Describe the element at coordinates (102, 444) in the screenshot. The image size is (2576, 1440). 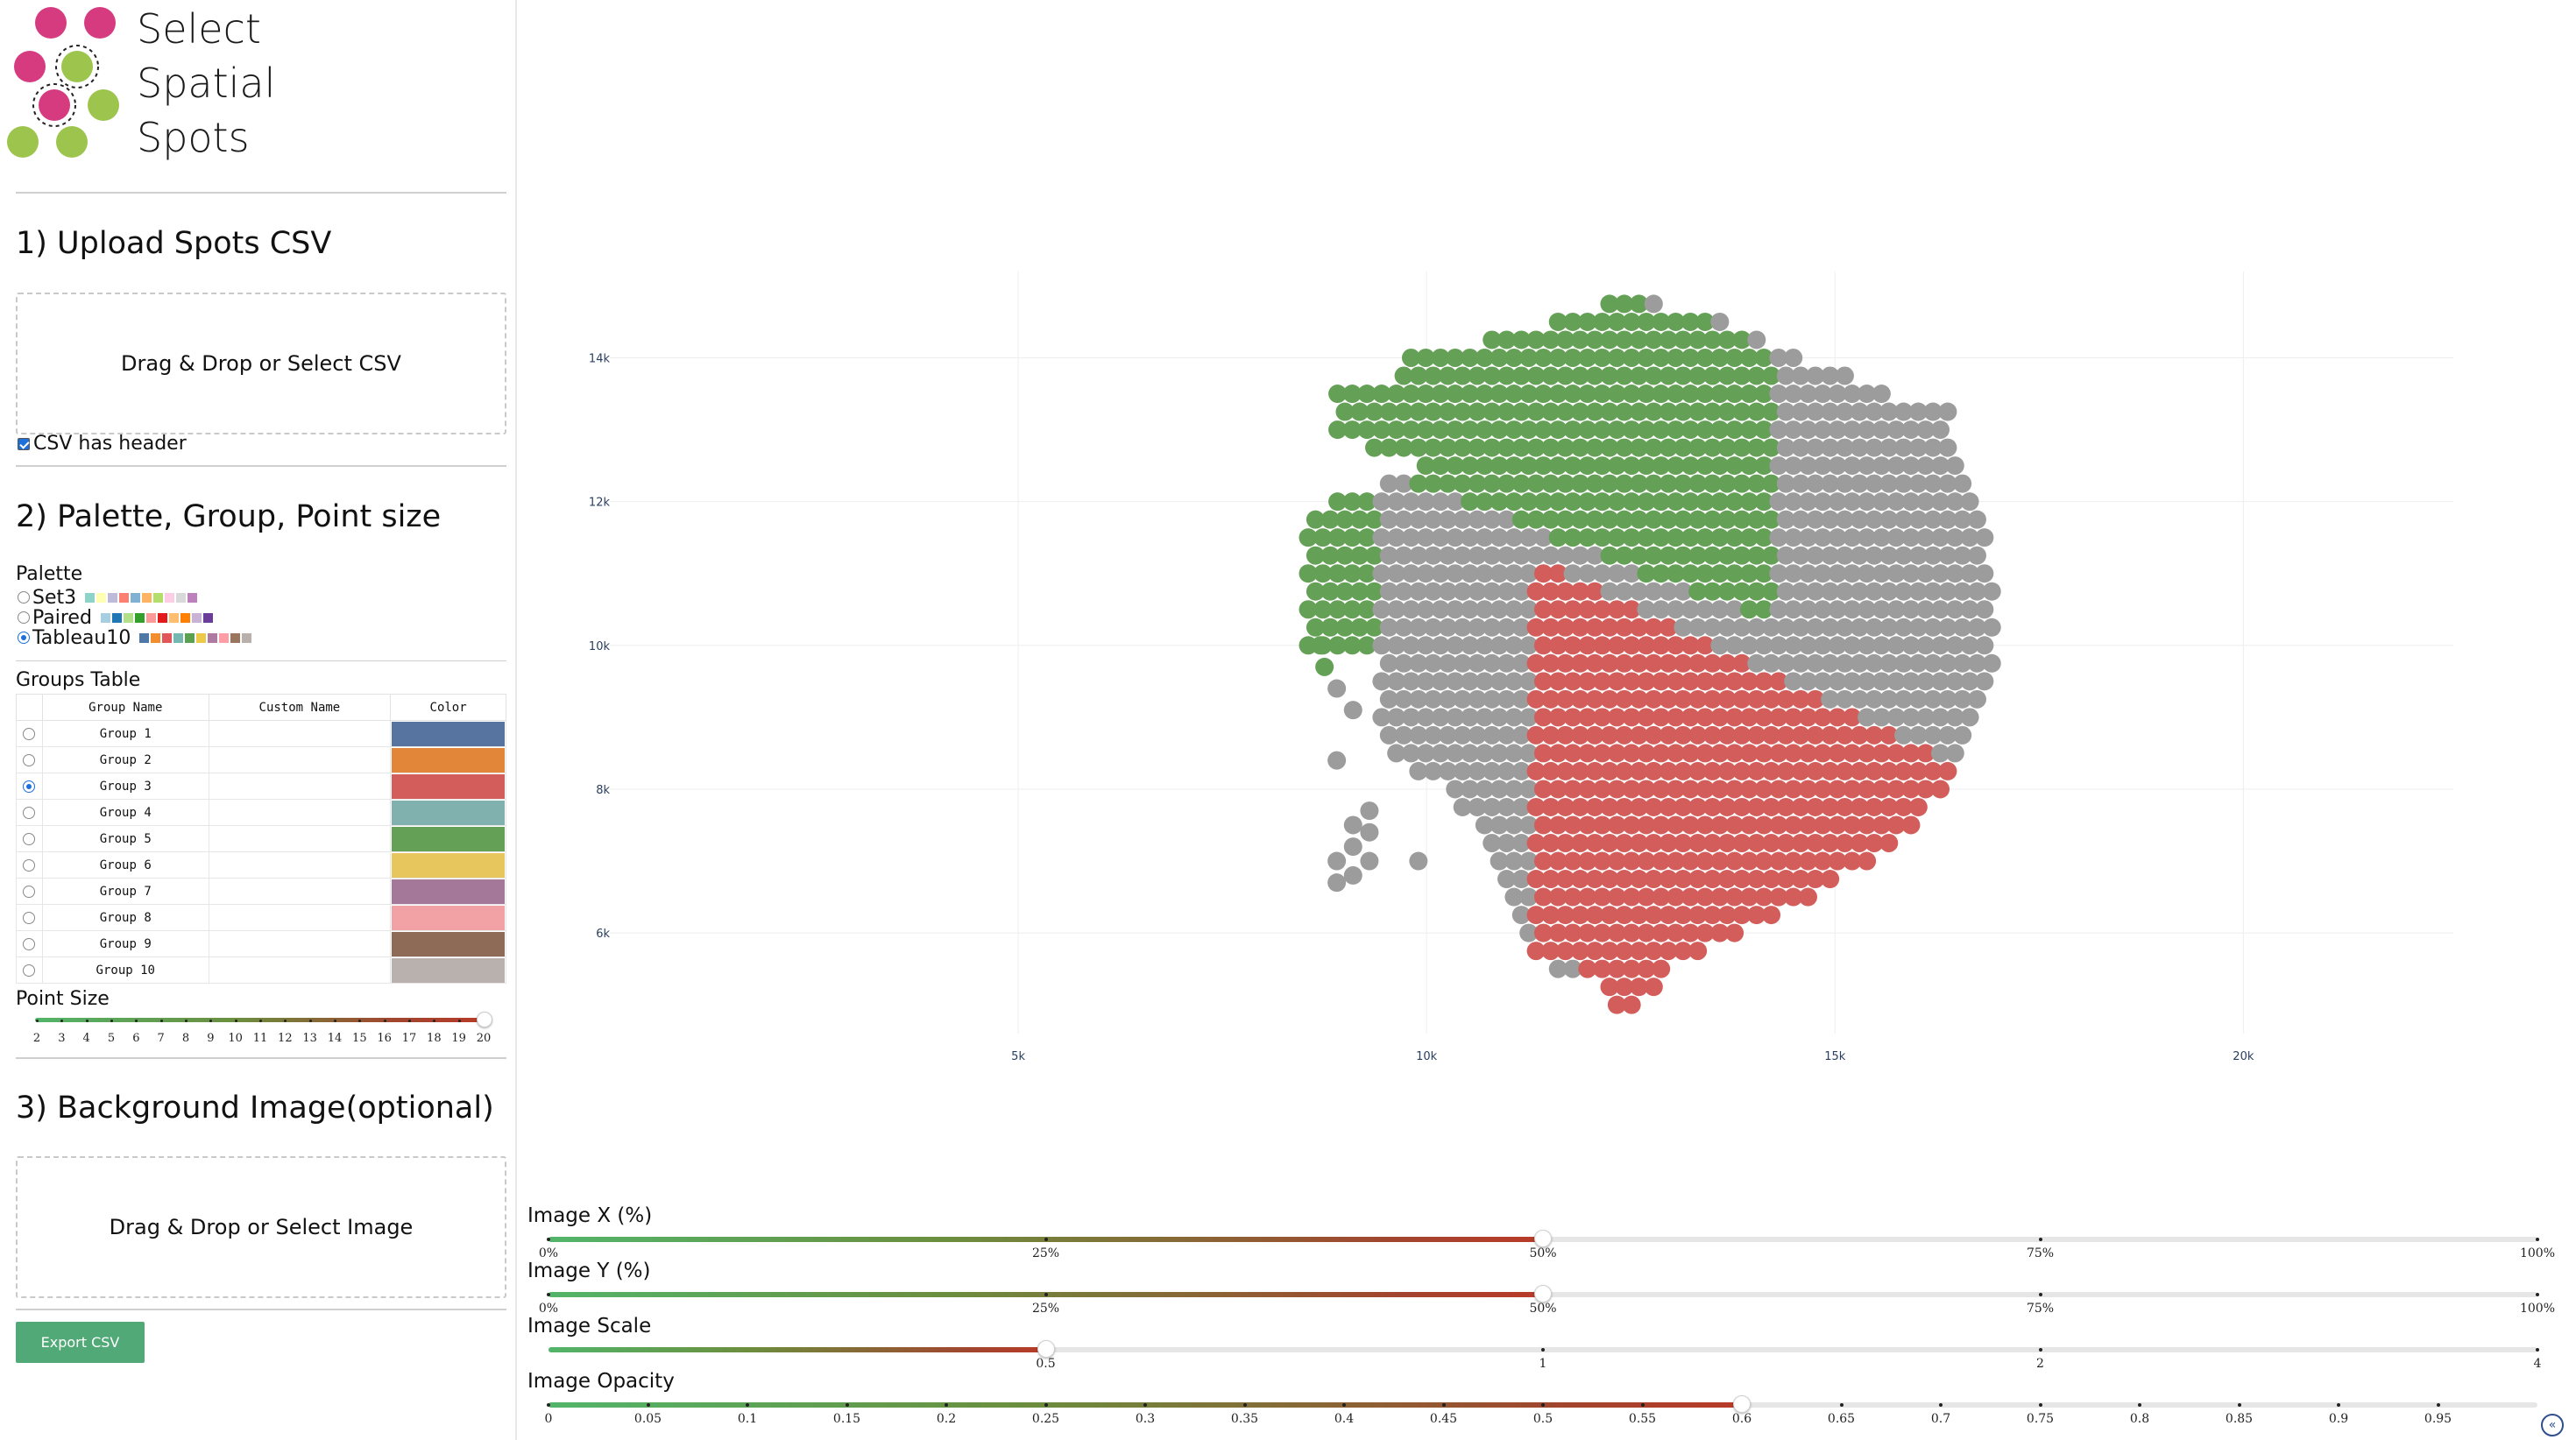
I see `csv-header-checkbox-row: CSV has header` at that location.